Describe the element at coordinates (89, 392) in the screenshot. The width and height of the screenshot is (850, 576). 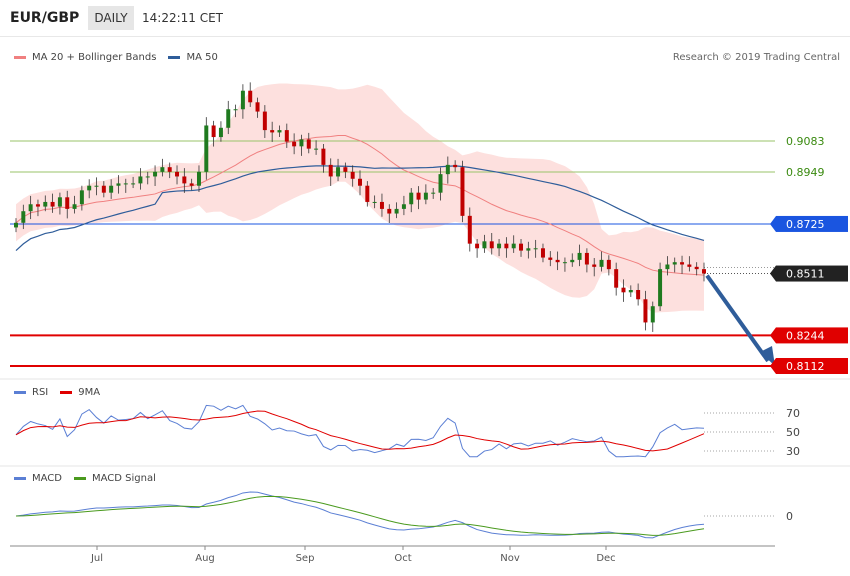
I see `legend-label: 9MA` at that location.